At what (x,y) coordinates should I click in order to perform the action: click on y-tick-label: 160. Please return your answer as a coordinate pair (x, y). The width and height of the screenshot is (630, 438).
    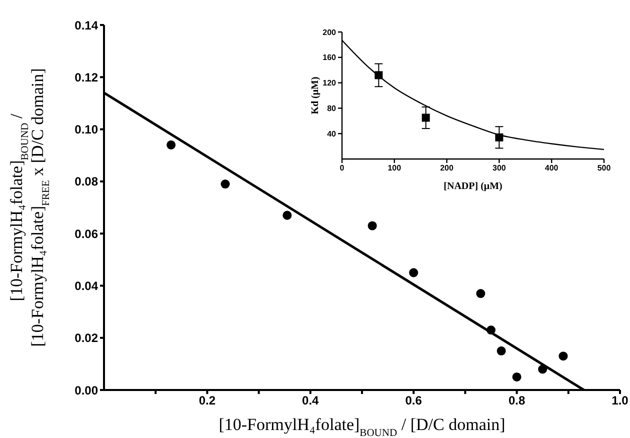
    Looking at the image, I should click on (329, 57).